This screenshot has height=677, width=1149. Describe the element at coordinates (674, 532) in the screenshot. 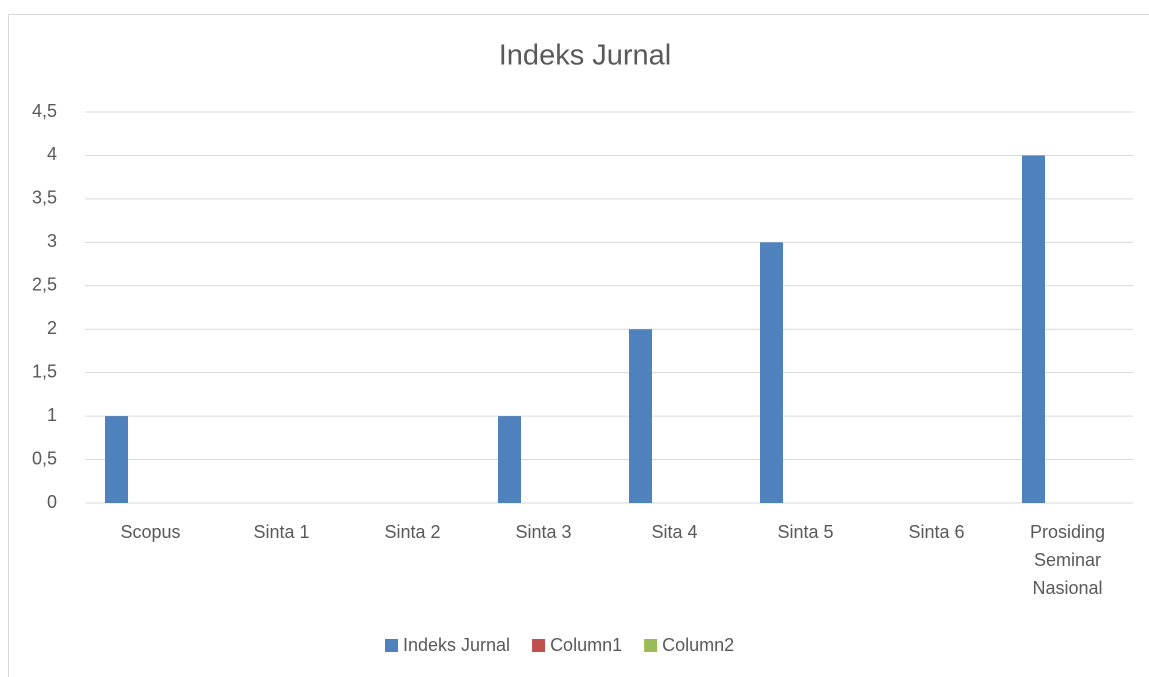

I see `x-tick-label: Sita 4` at that location.